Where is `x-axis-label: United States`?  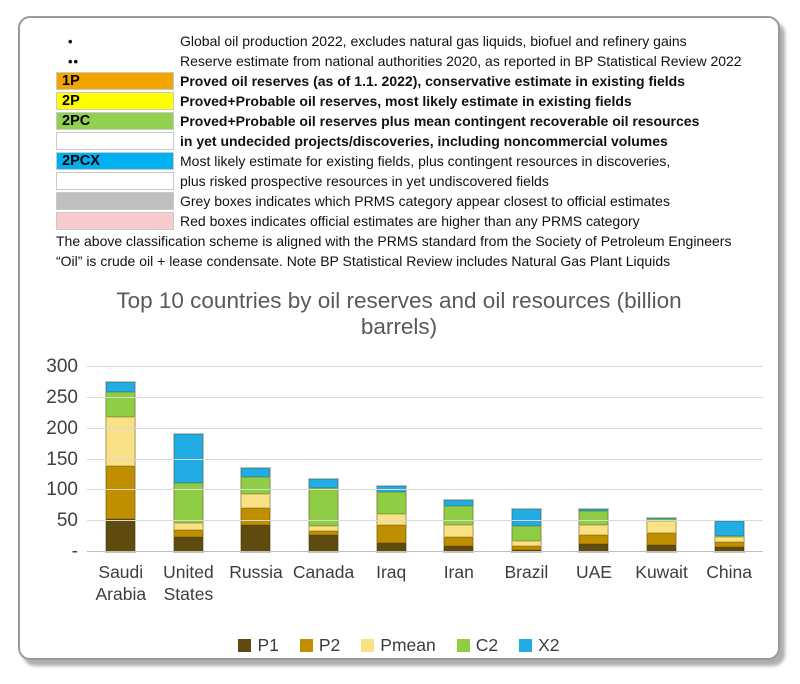 x-axis-label: United States is located at coordinates (188, 583).